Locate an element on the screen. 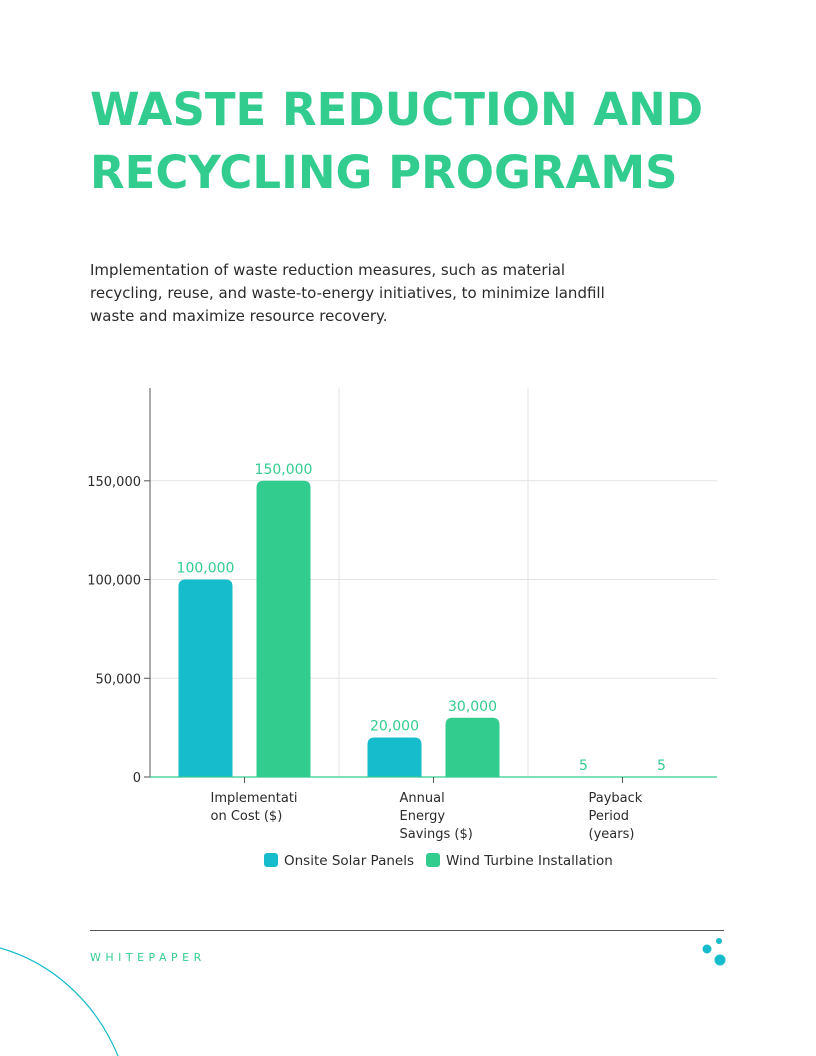 This screenshot has height=1056, width=816. x-tick-label: Payback is located at coordinates (616, 798).